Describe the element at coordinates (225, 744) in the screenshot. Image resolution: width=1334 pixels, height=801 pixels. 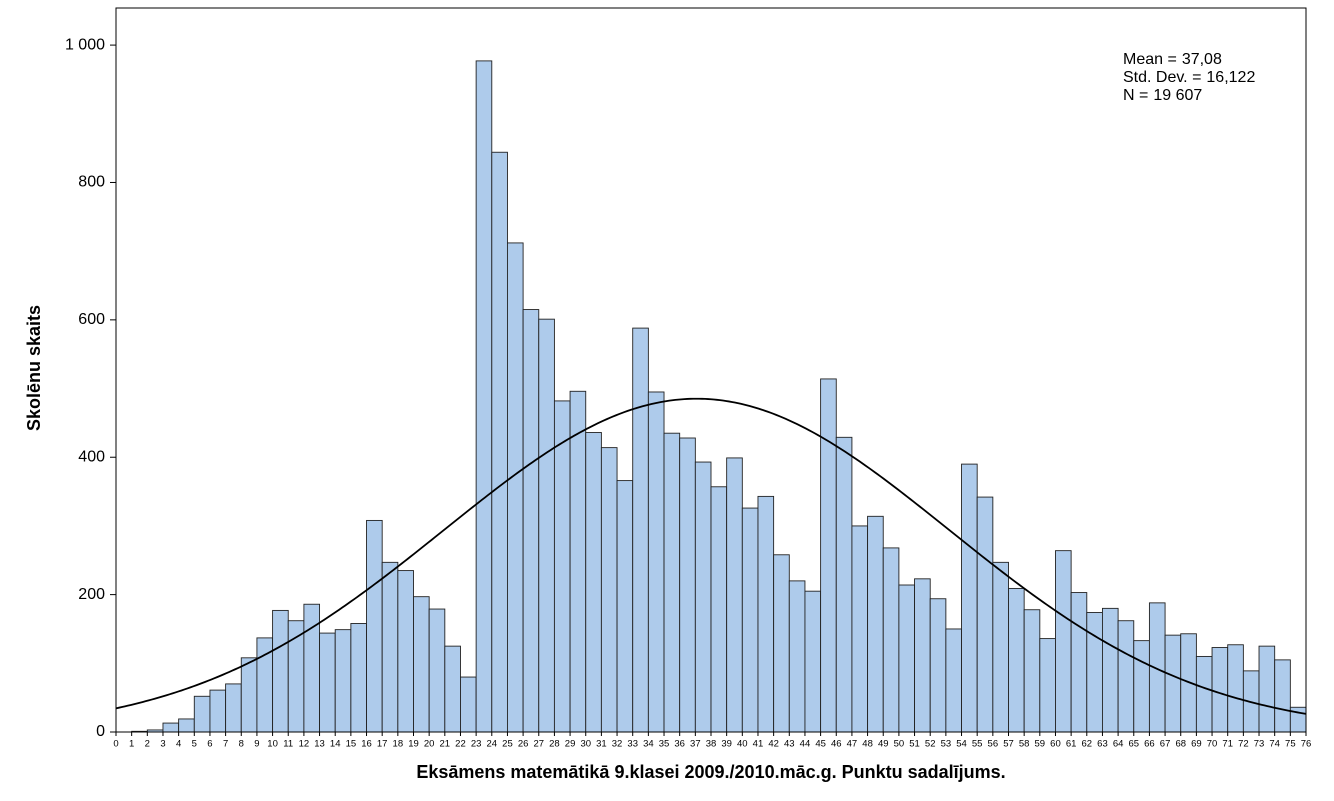
I see `x-tick-label: 7` at that location.